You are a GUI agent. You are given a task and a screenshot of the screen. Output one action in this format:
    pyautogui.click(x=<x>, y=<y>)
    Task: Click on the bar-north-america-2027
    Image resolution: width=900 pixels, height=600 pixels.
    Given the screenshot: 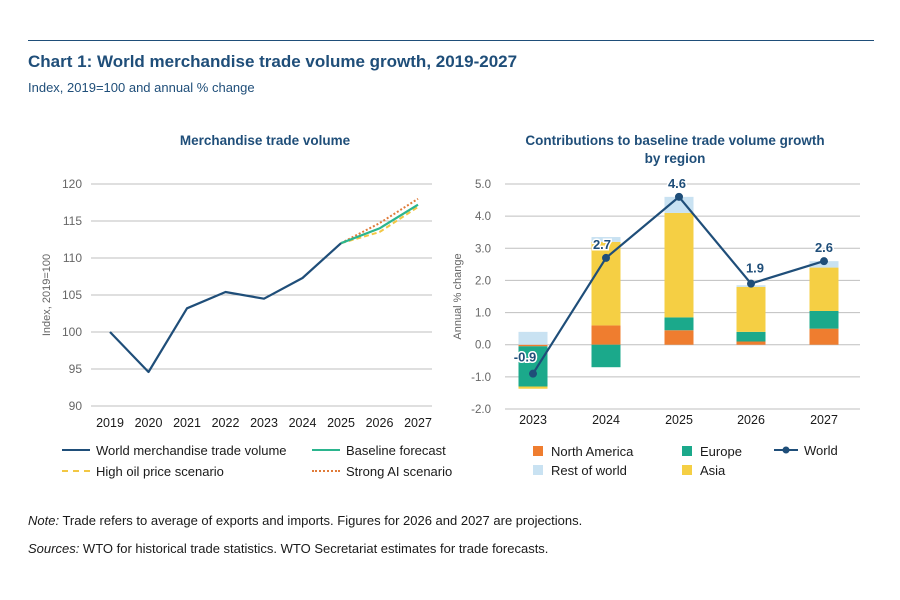 What is the action you would take?
    pyautogui.click(x=824, y=336)
    